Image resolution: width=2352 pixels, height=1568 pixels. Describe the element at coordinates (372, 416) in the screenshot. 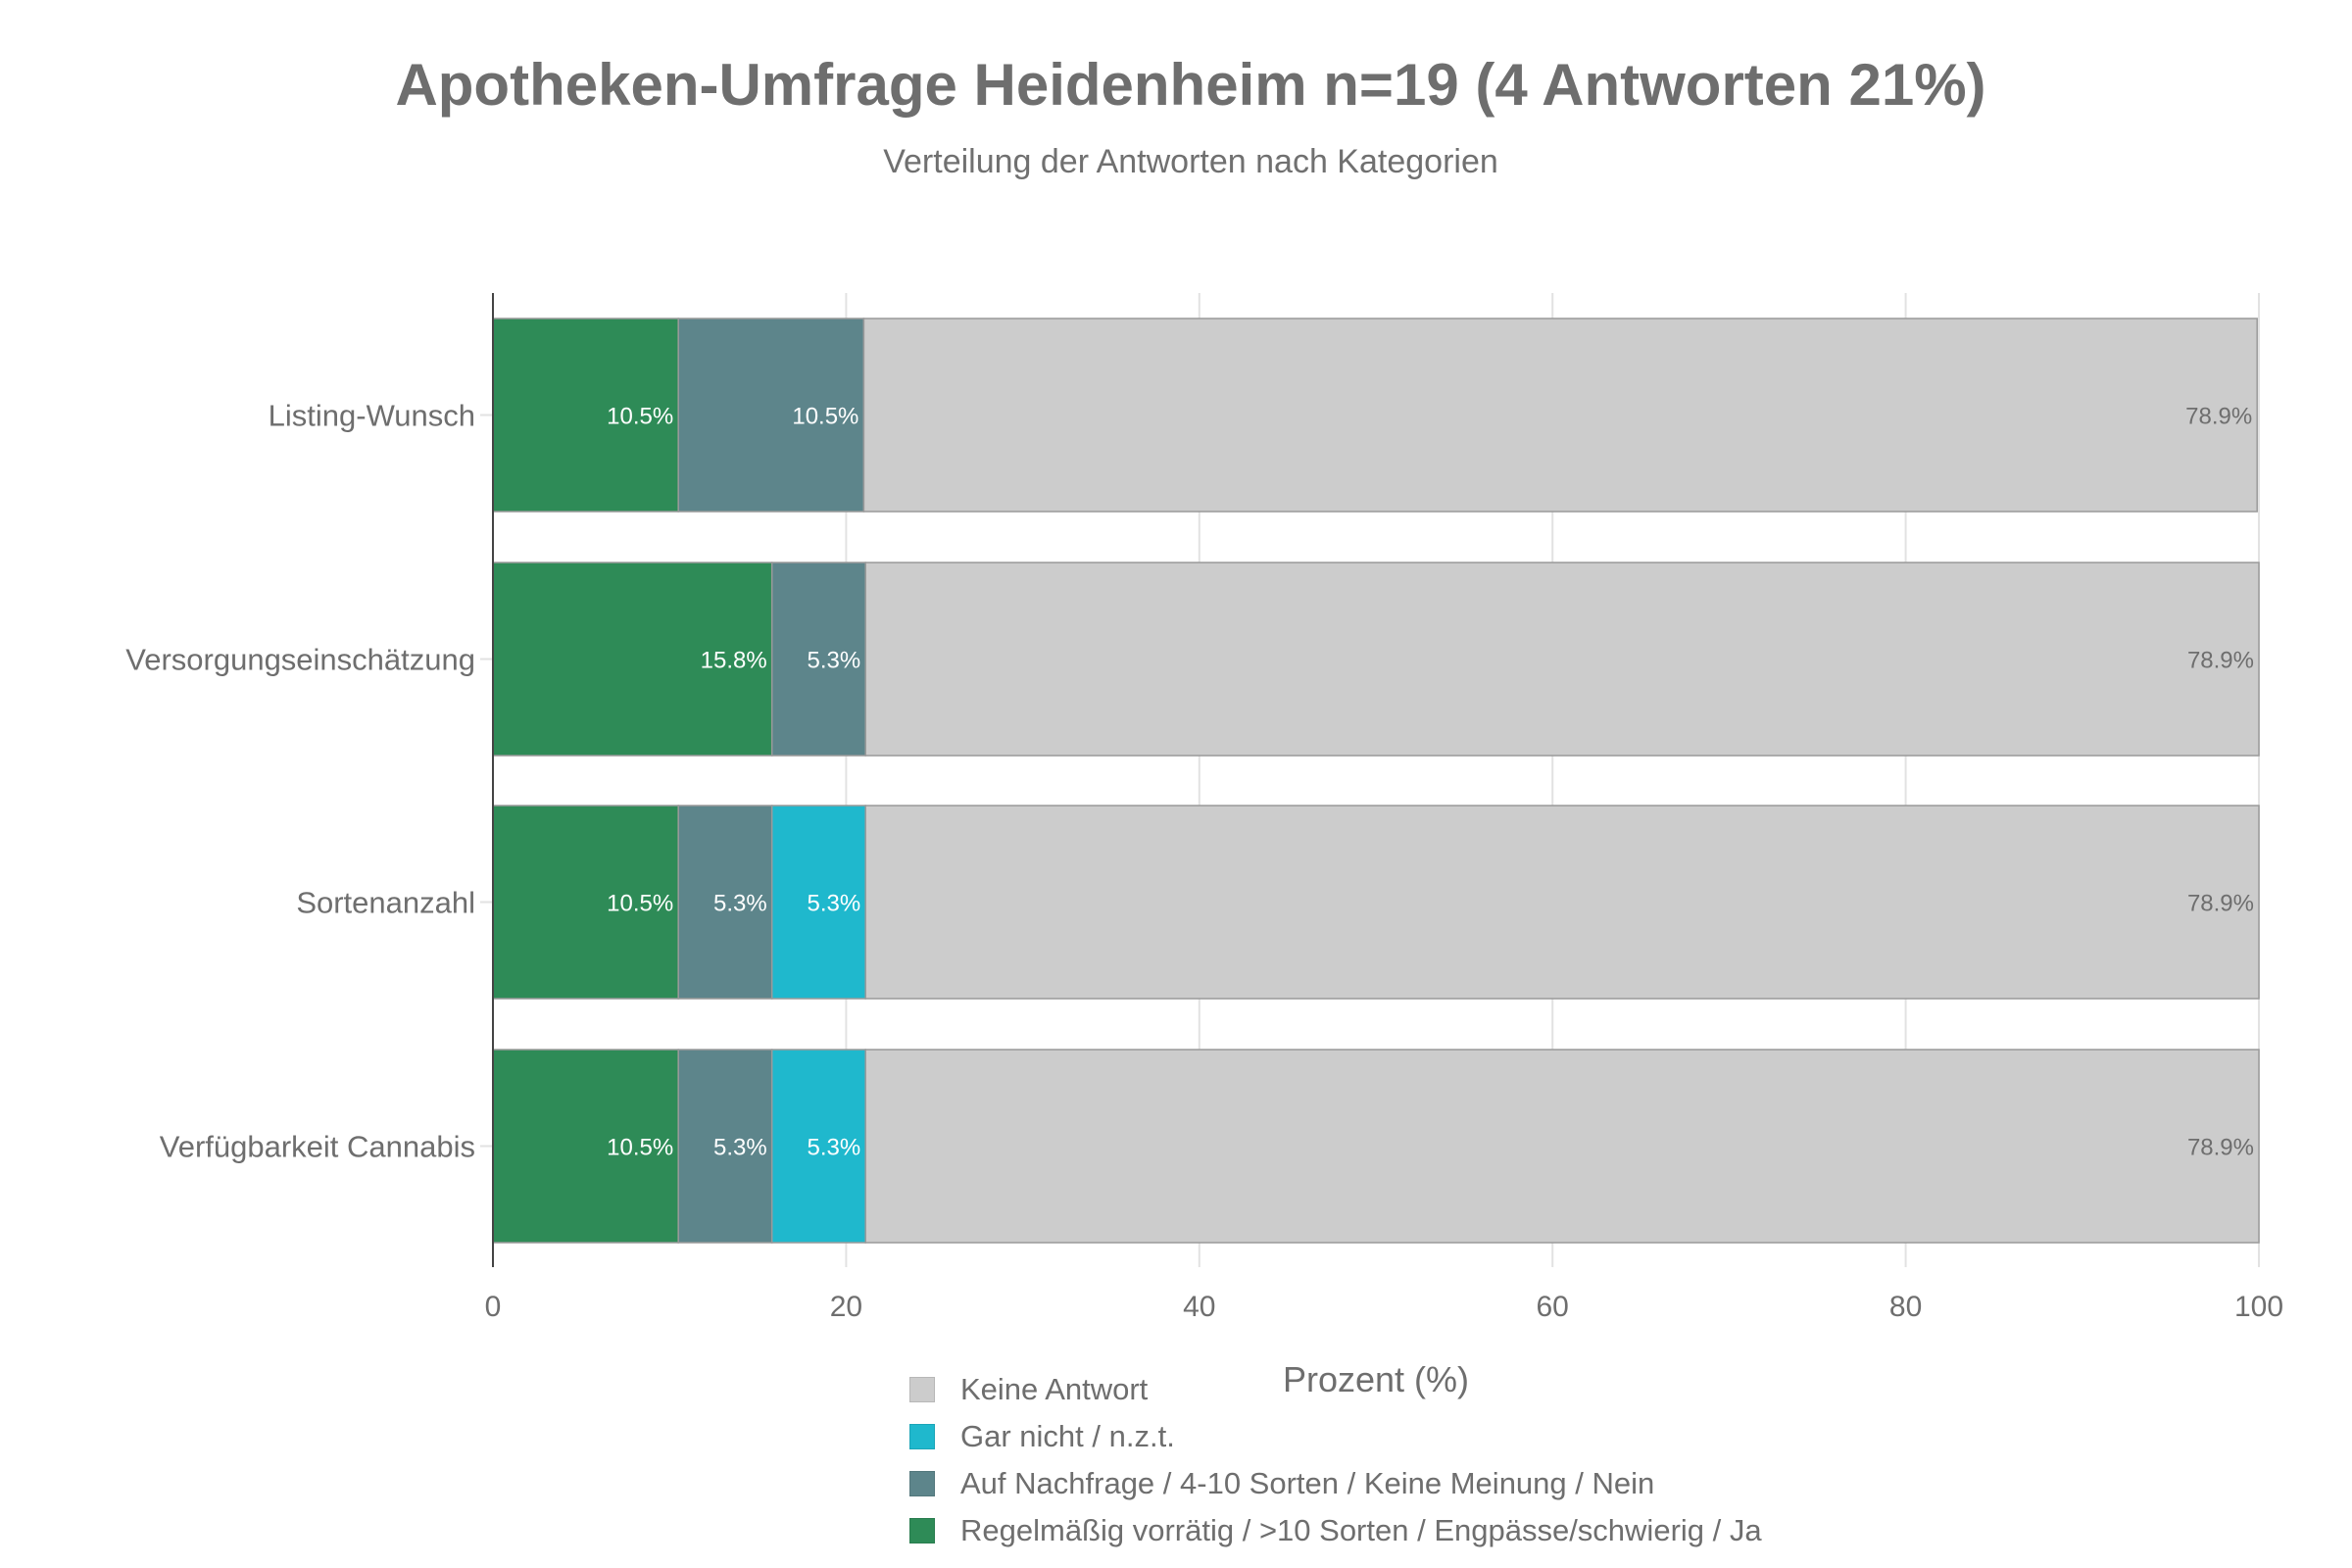

I see `y-tick-label: Listing-Wunsch` at that location.